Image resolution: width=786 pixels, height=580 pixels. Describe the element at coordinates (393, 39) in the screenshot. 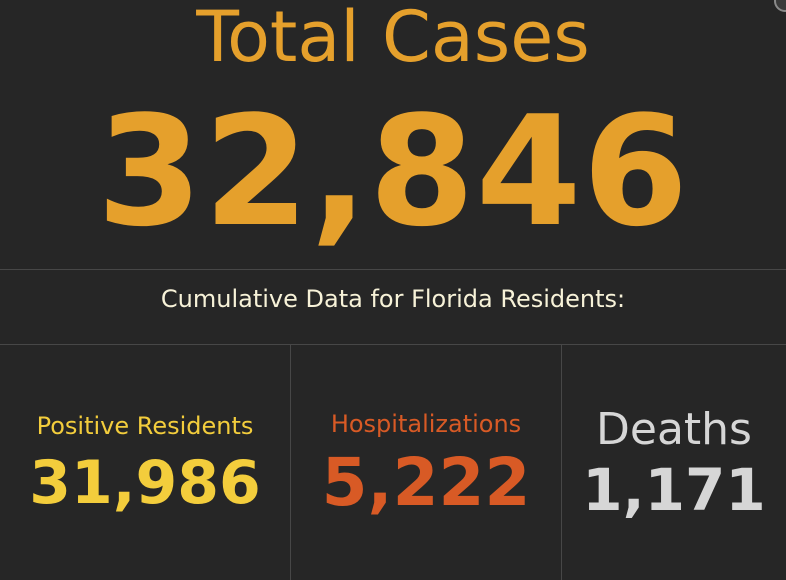

I see `total-cases-title: Total Cases` at that location.